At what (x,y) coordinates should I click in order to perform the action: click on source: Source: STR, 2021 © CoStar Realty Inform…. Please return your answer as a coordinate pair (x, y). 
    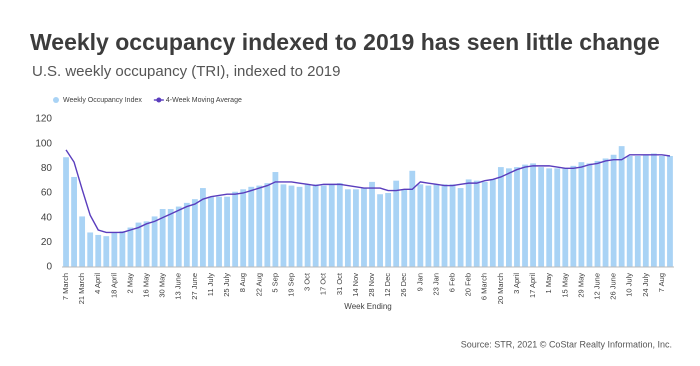
    Looking at the image, I should click on (566, 344).